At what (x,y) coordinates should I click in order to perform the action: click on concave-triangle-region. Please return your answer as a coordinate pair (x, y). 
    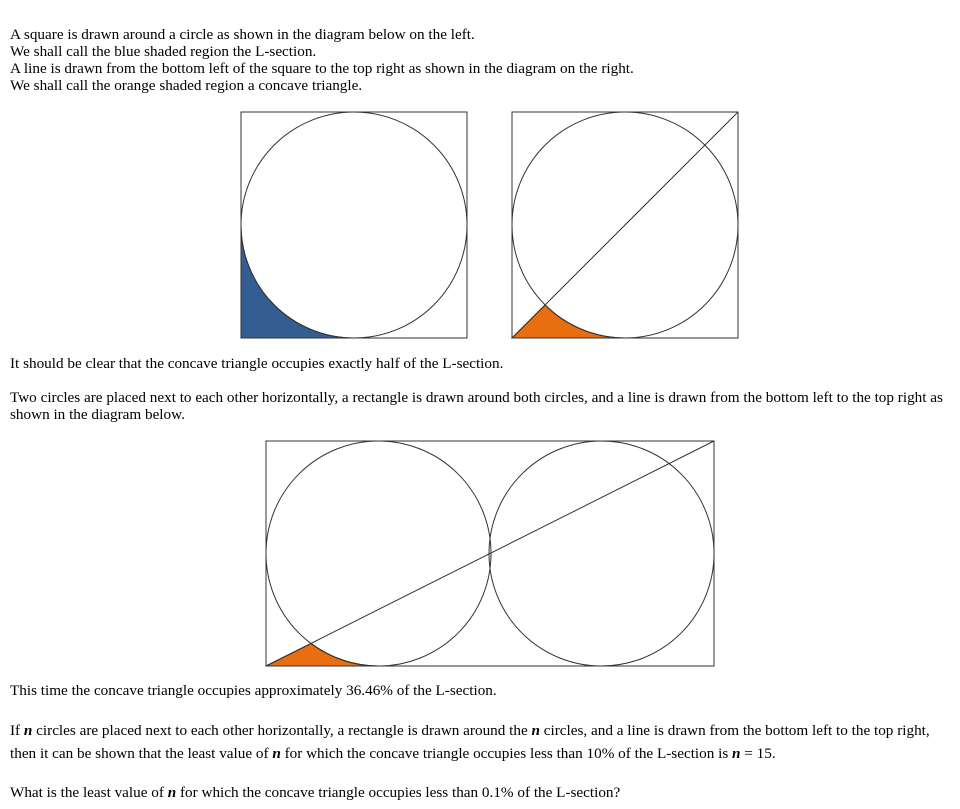
    Looking at the image, I should click on (322, 654).